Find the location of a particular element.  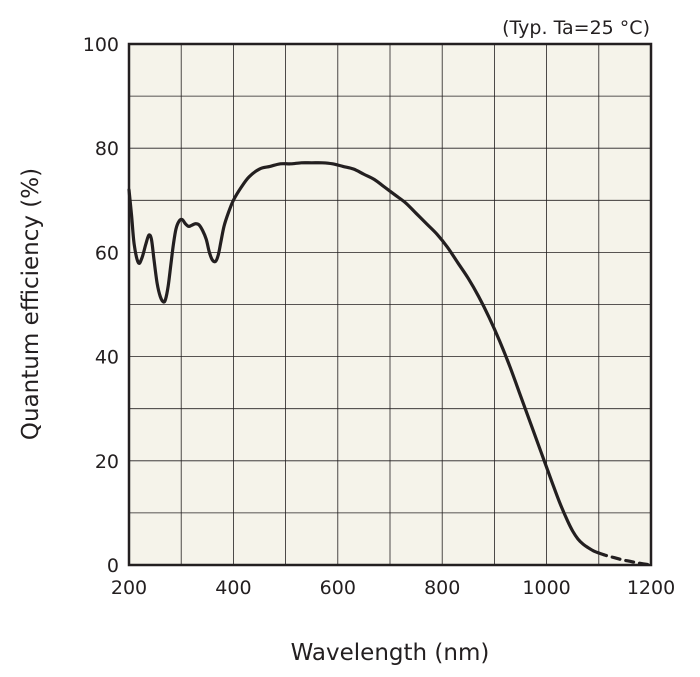

y-tick-labels: 0 20 40 60 80 100 is located at coordinates (101, 305).